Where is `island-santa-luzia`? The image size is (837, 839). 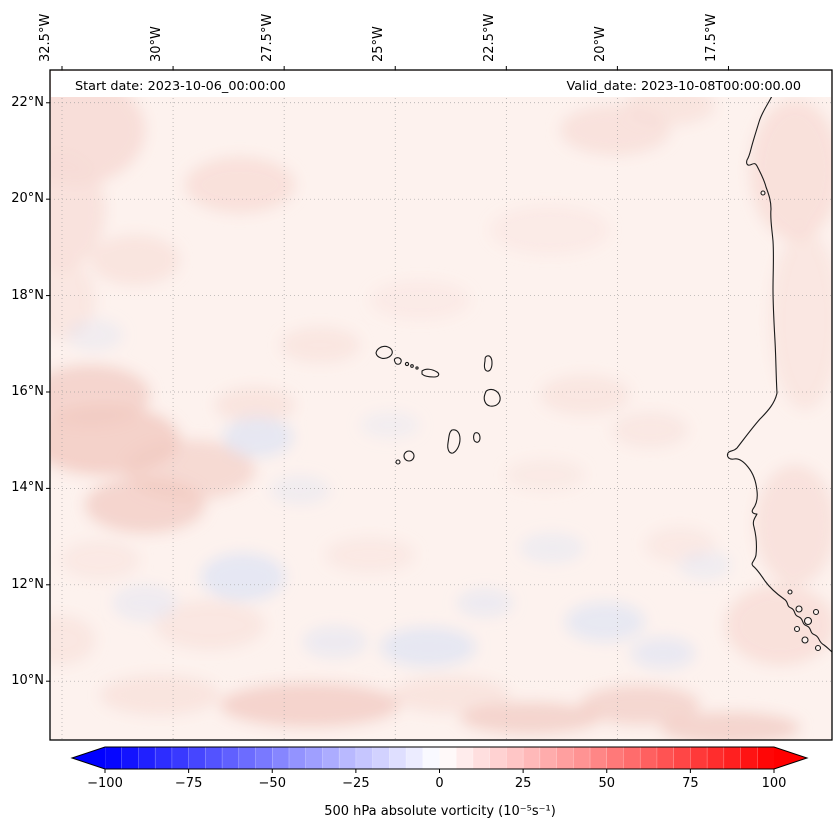 island-santa-luzia is located at coordinates (407, 364).